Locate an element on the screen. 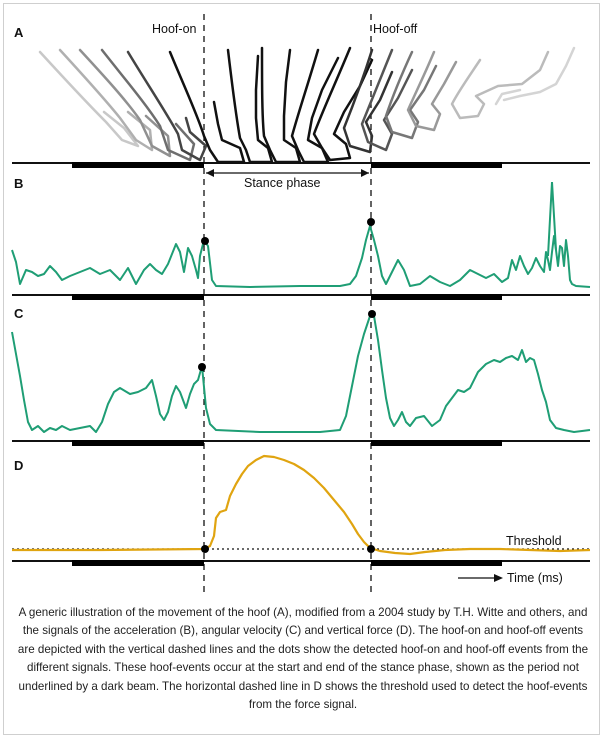  swing-beam-b-left is located at coordinates (138, 297).